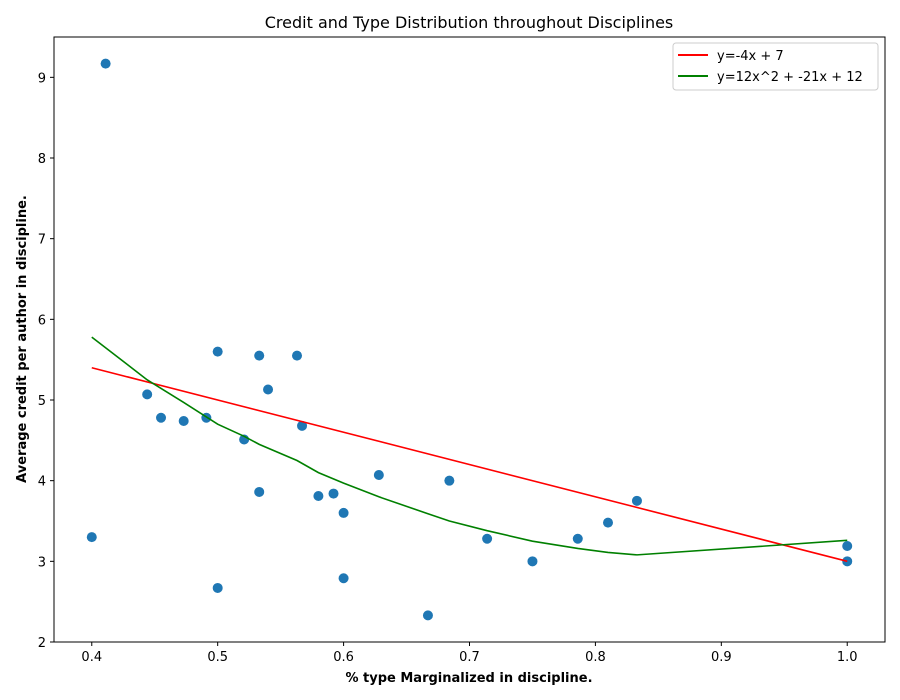 This screenshot has height=700, width=900. I want to click on y-tick-label: 9, so click(42, 78).